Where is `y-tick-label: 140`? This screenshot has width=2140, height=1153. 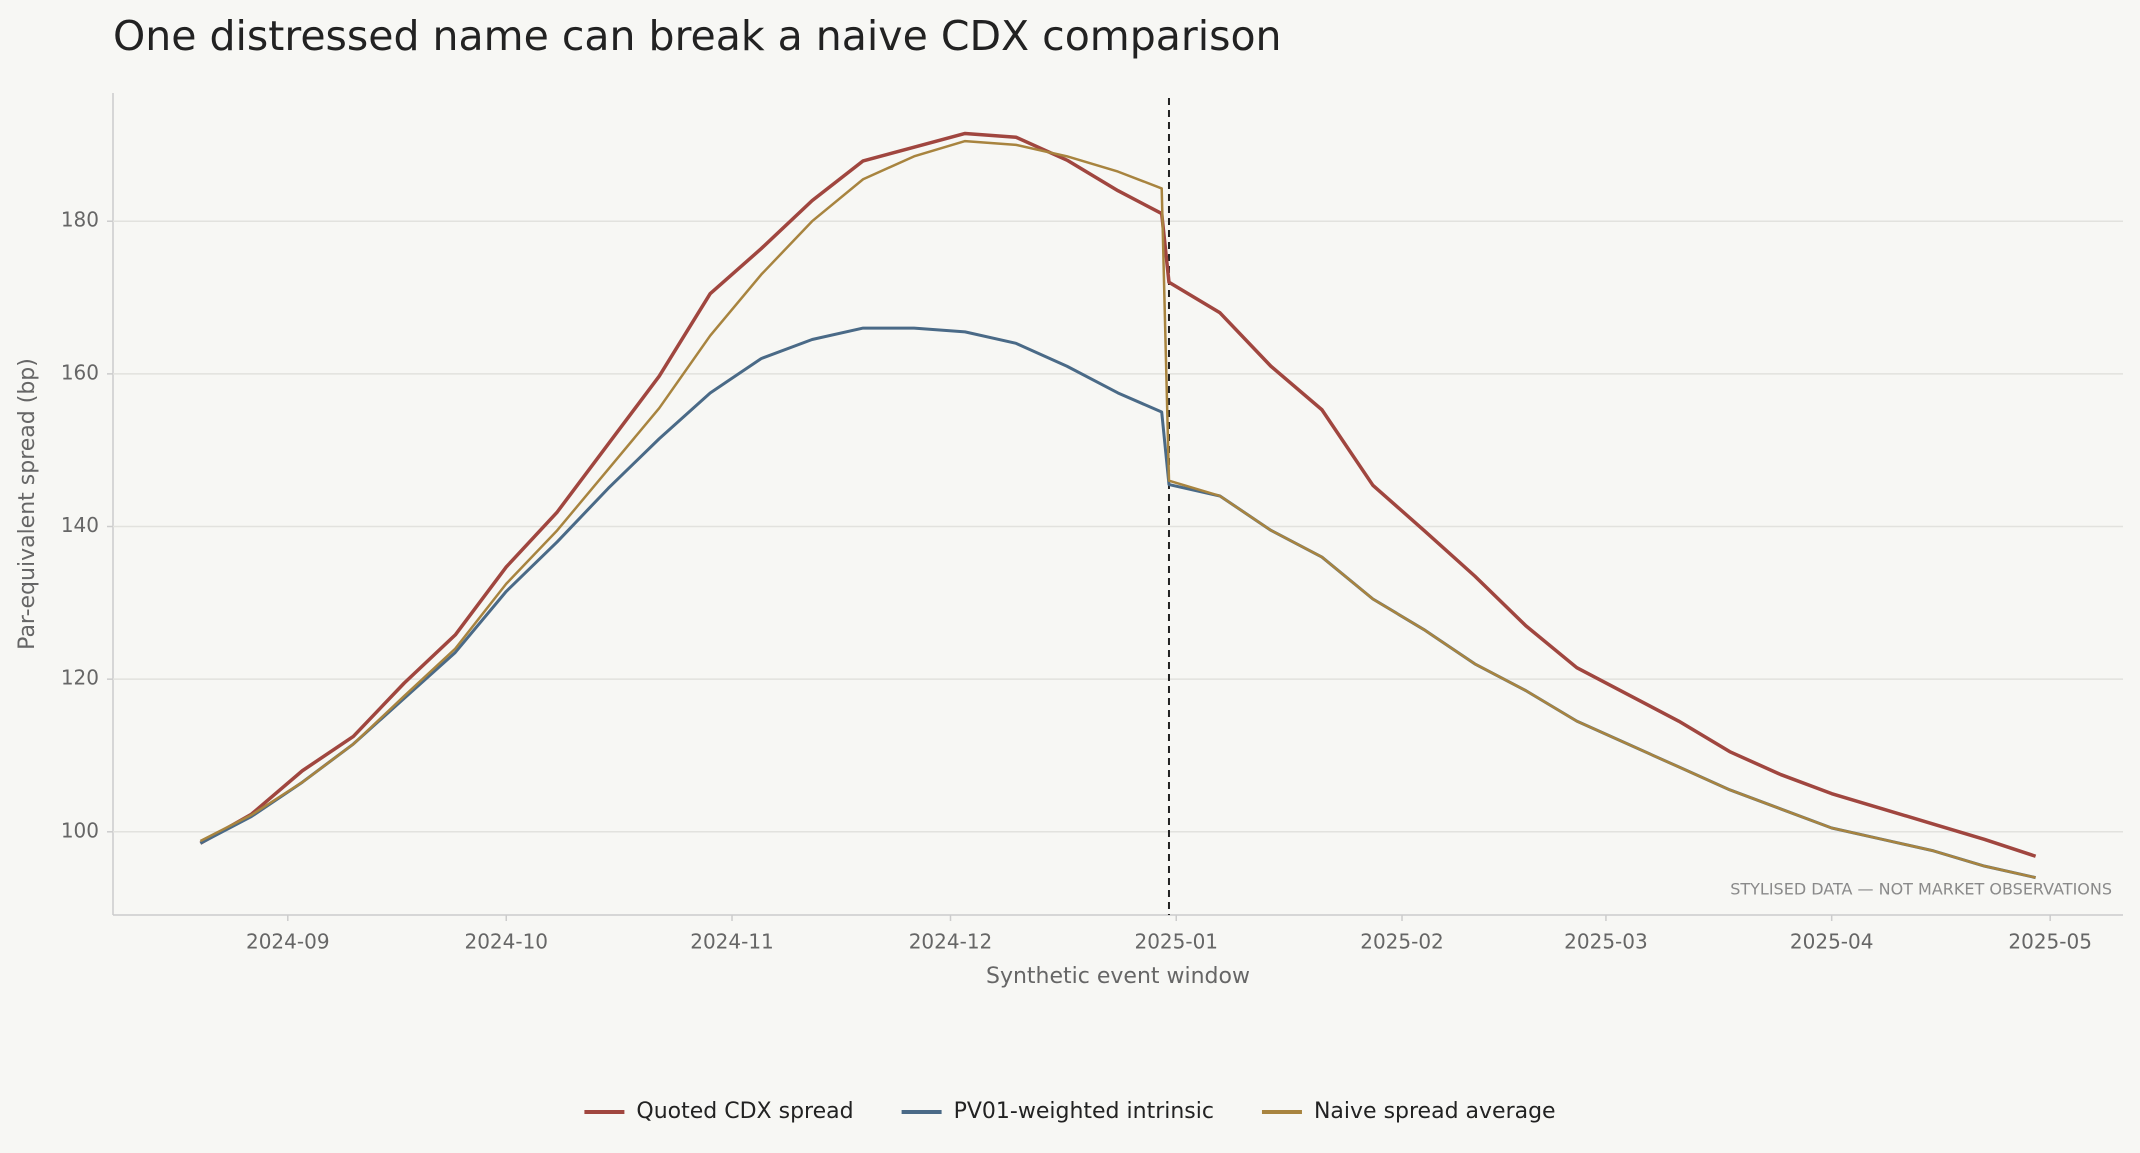 y-tick-label: 140 is located at coordinates (80, 525).